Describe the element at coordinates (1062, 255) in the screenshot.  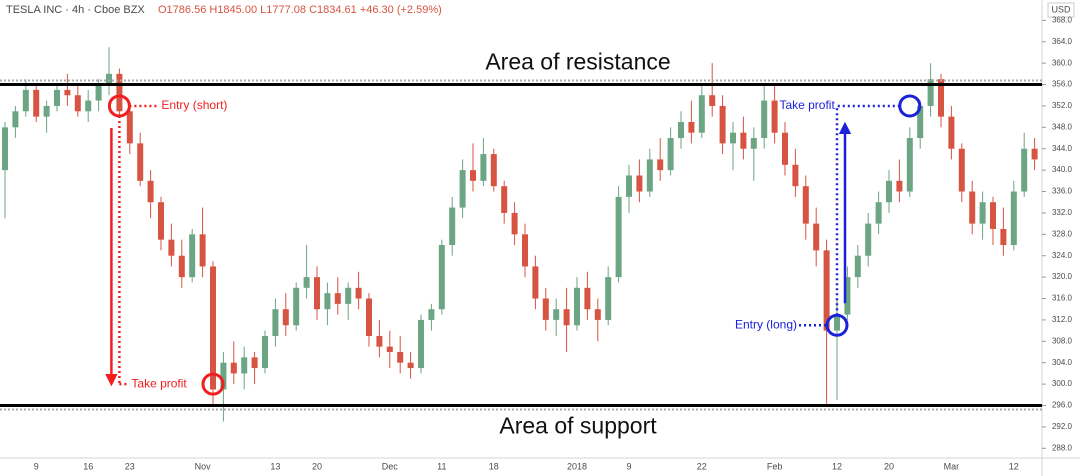
I see `y-tick-label: 324.0` at that location.